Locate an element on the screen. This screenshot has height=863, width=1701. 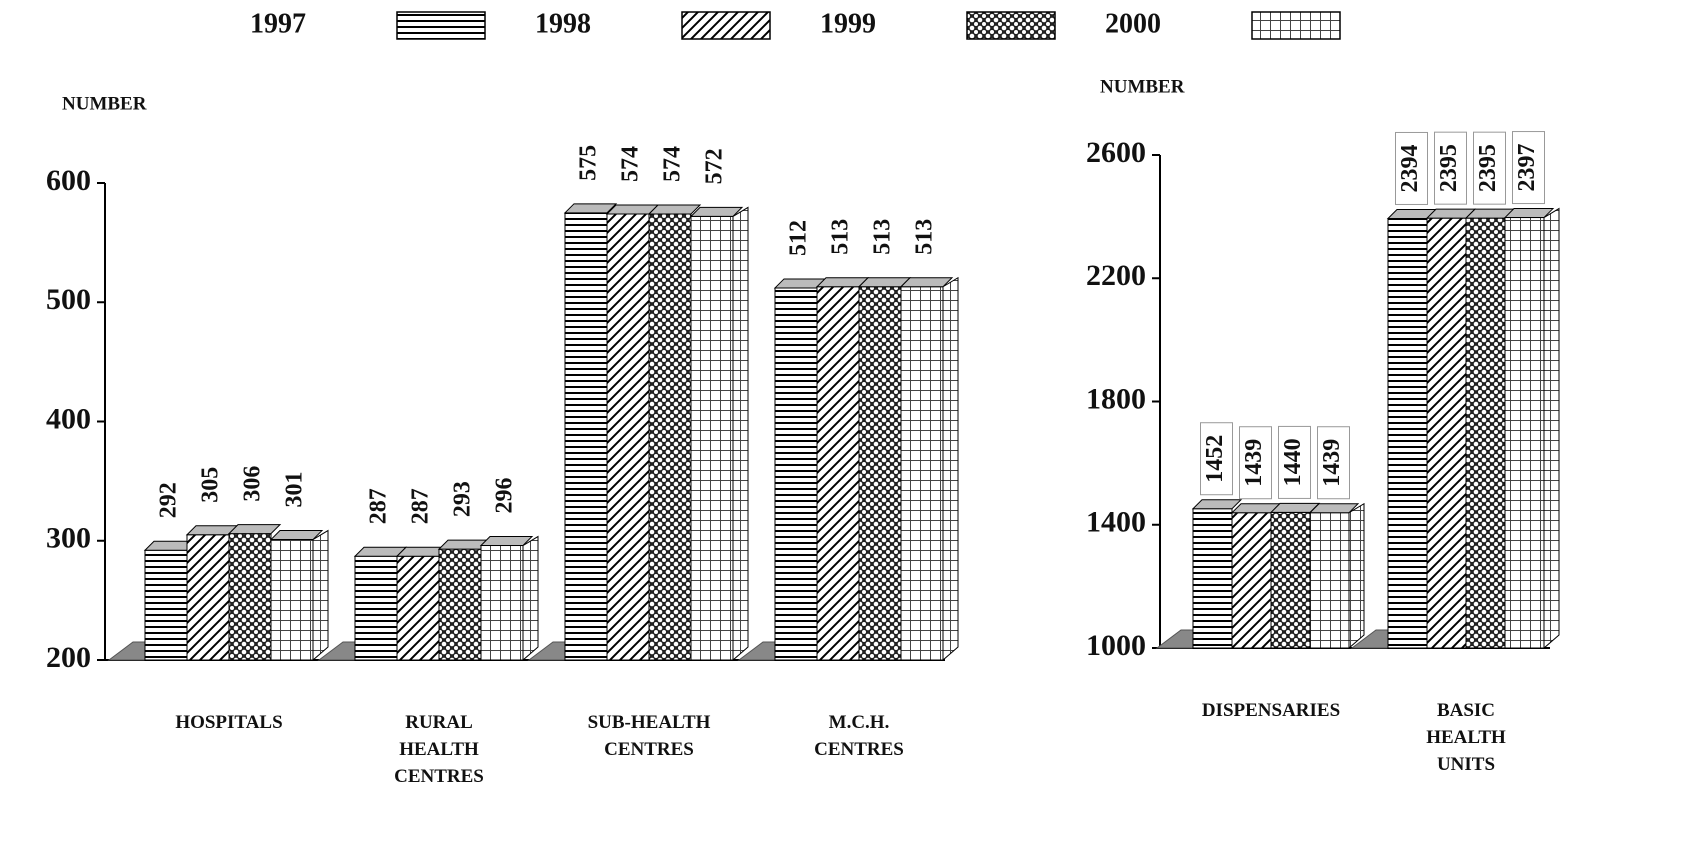
y-tick-label: 2600 is located at coordinates (1116, 152).